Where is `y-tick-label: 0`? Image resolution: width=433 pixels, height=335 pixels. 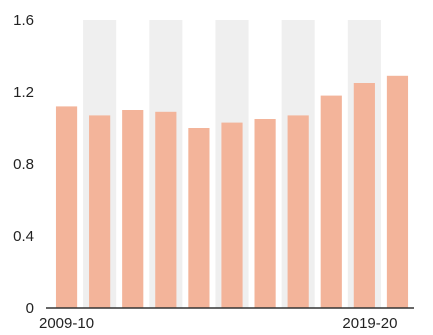
y-tick-label: 0 is located at coordinates (30, 308).